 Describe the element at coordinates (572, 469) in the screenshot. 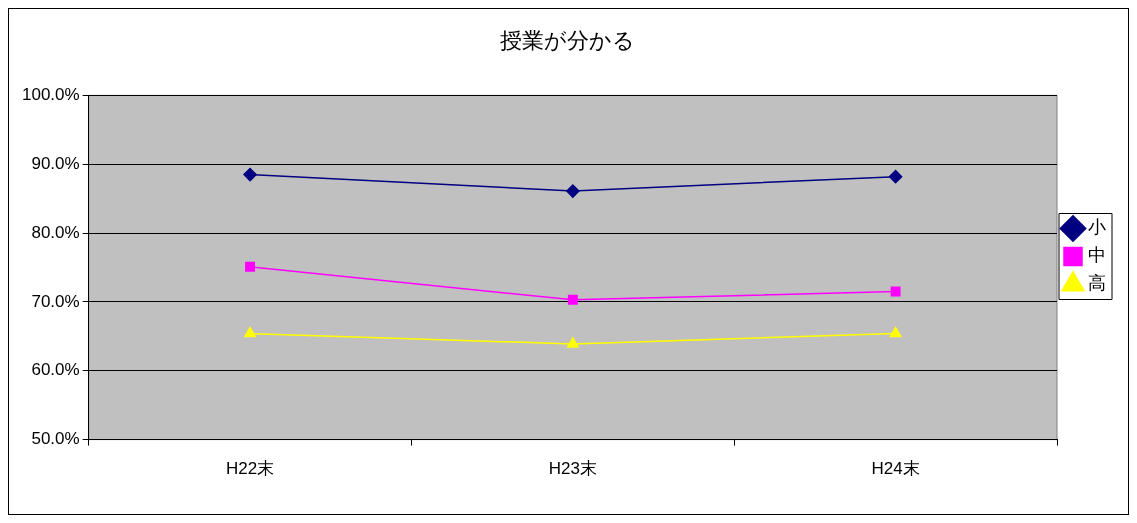

I see `x-tick-label: H23末` at that location.